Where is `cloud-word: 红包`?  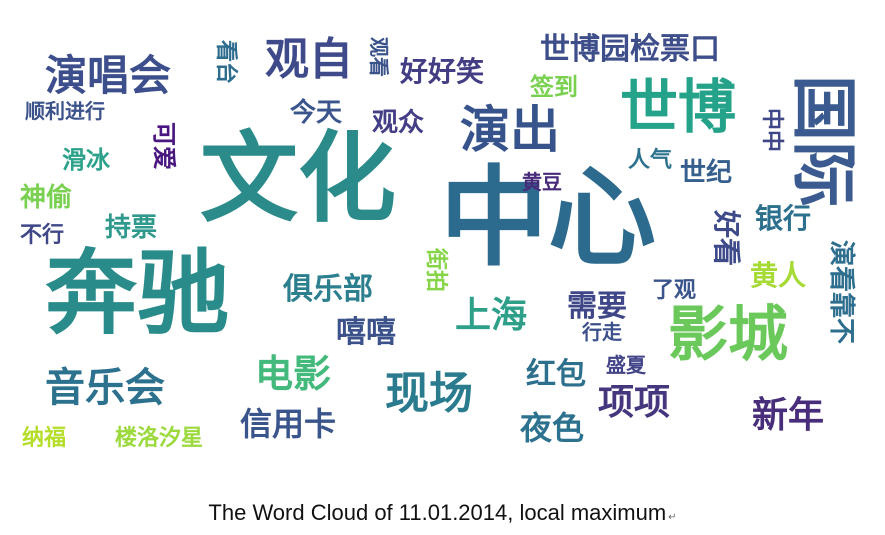 cloud-word: 红包 is located at coordinates (556, 374).